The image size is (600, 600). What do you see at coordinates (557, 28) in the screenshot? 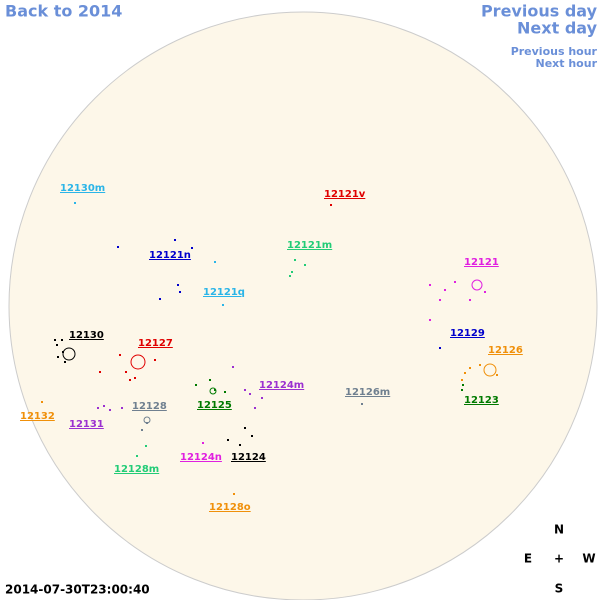
I see `next-day-link: Next day` at bounding box center [557, 28].